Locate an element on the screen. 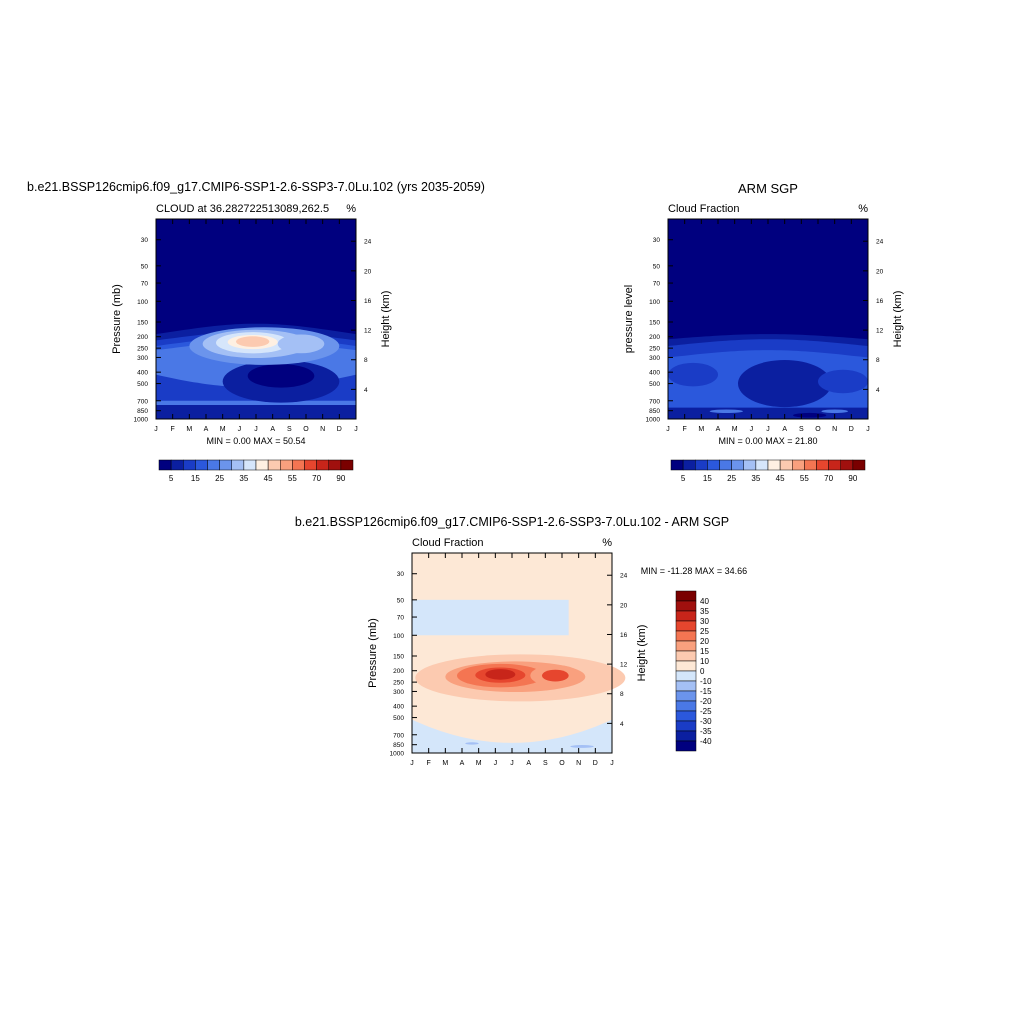 The image size is (1024, 1024). panel-model-stats: MIN = 0.00 MAX = 50.54 is located at coordinates (255, 441).